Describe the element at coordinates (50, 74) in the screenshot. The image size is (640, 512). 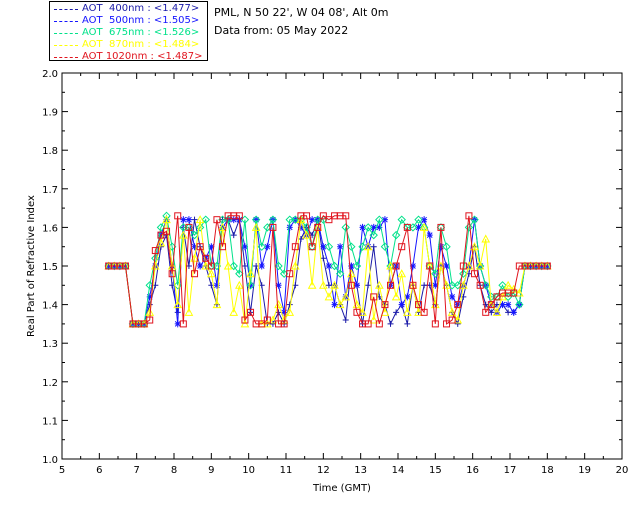
I see `y-tick-label: 2.0` at that location.